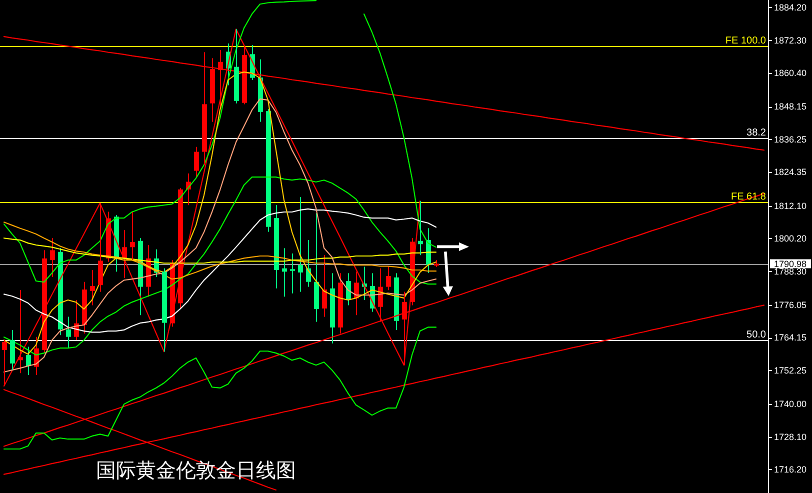 The height and width of the screenshot is (493, 812). I want to click on annotation: 38.2, so click(756, 133).